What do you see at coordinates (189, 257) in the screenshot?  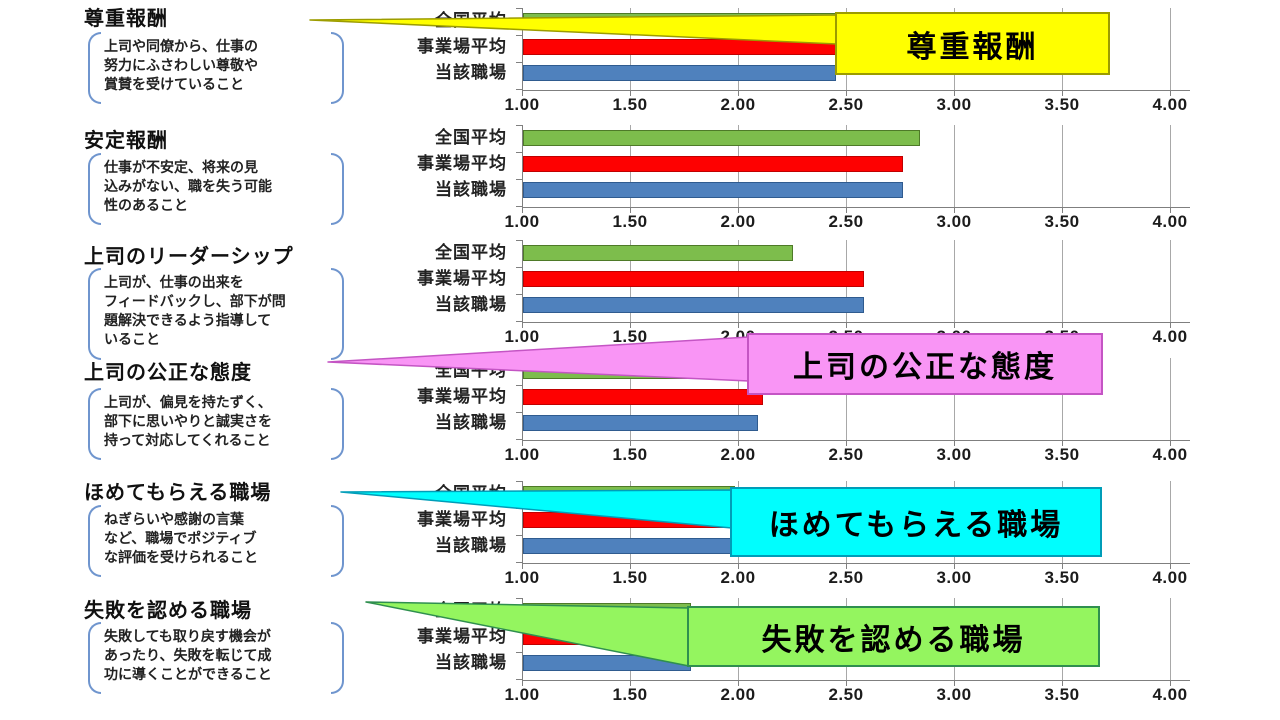 I see `section-title: 上司のリーダーシップ` at bounding box center [189, 257].